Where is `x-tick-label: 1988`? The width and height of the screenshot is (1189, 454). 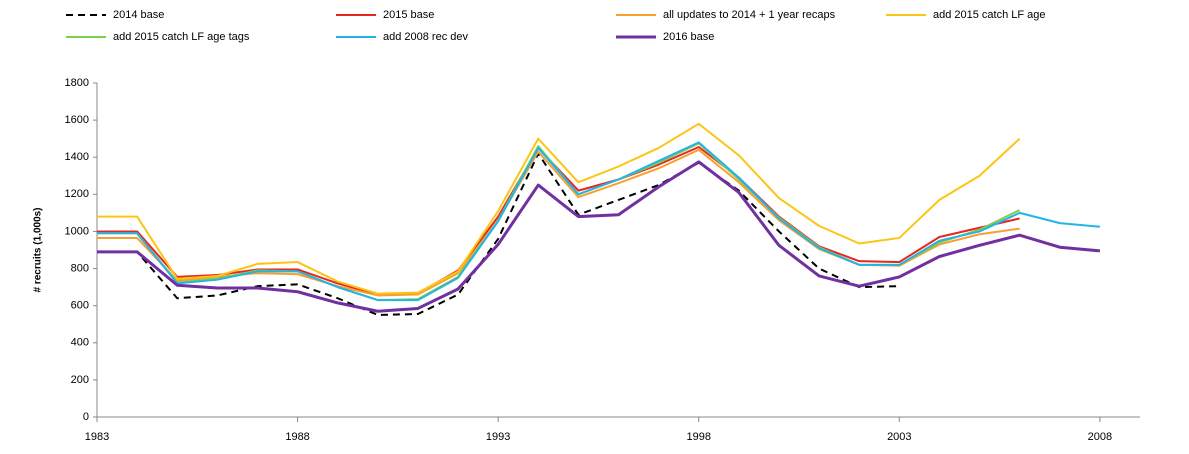 x-tick-label: 1988 is located at coordinates (297, 437).